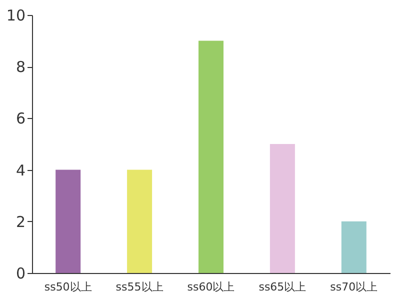 Image resolution: width=400 pixels, height=300 pixels. What do you see at coordinates (68, 287) in the screenshot?
I see `x-tick-label: ss50以上` at bounding box center [68, 287].